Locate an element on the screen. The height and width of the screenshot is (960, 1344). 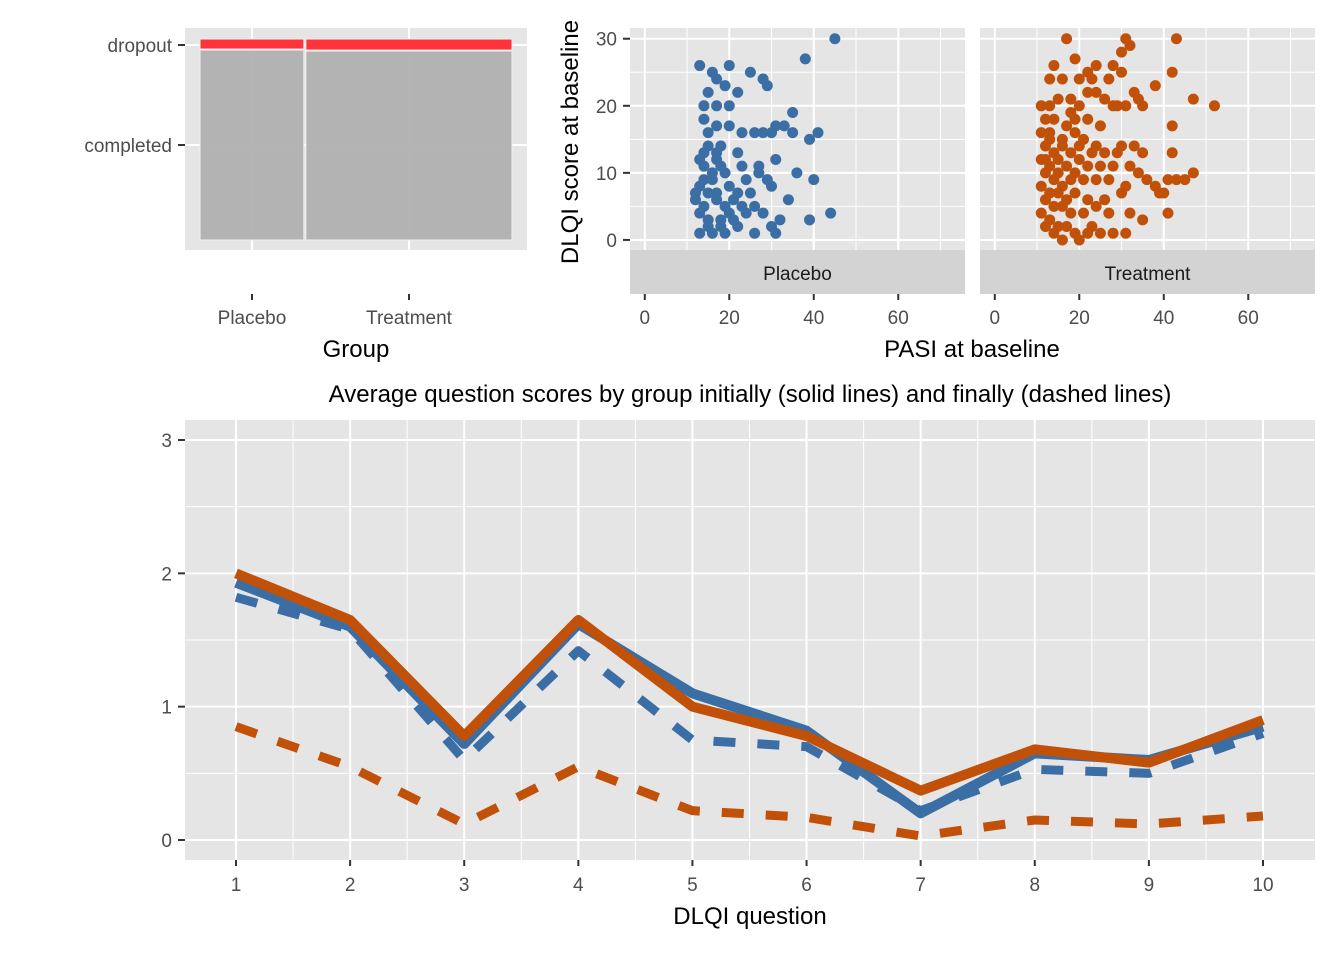
dropout-bar-placebo is located at coordinates (252, 44).